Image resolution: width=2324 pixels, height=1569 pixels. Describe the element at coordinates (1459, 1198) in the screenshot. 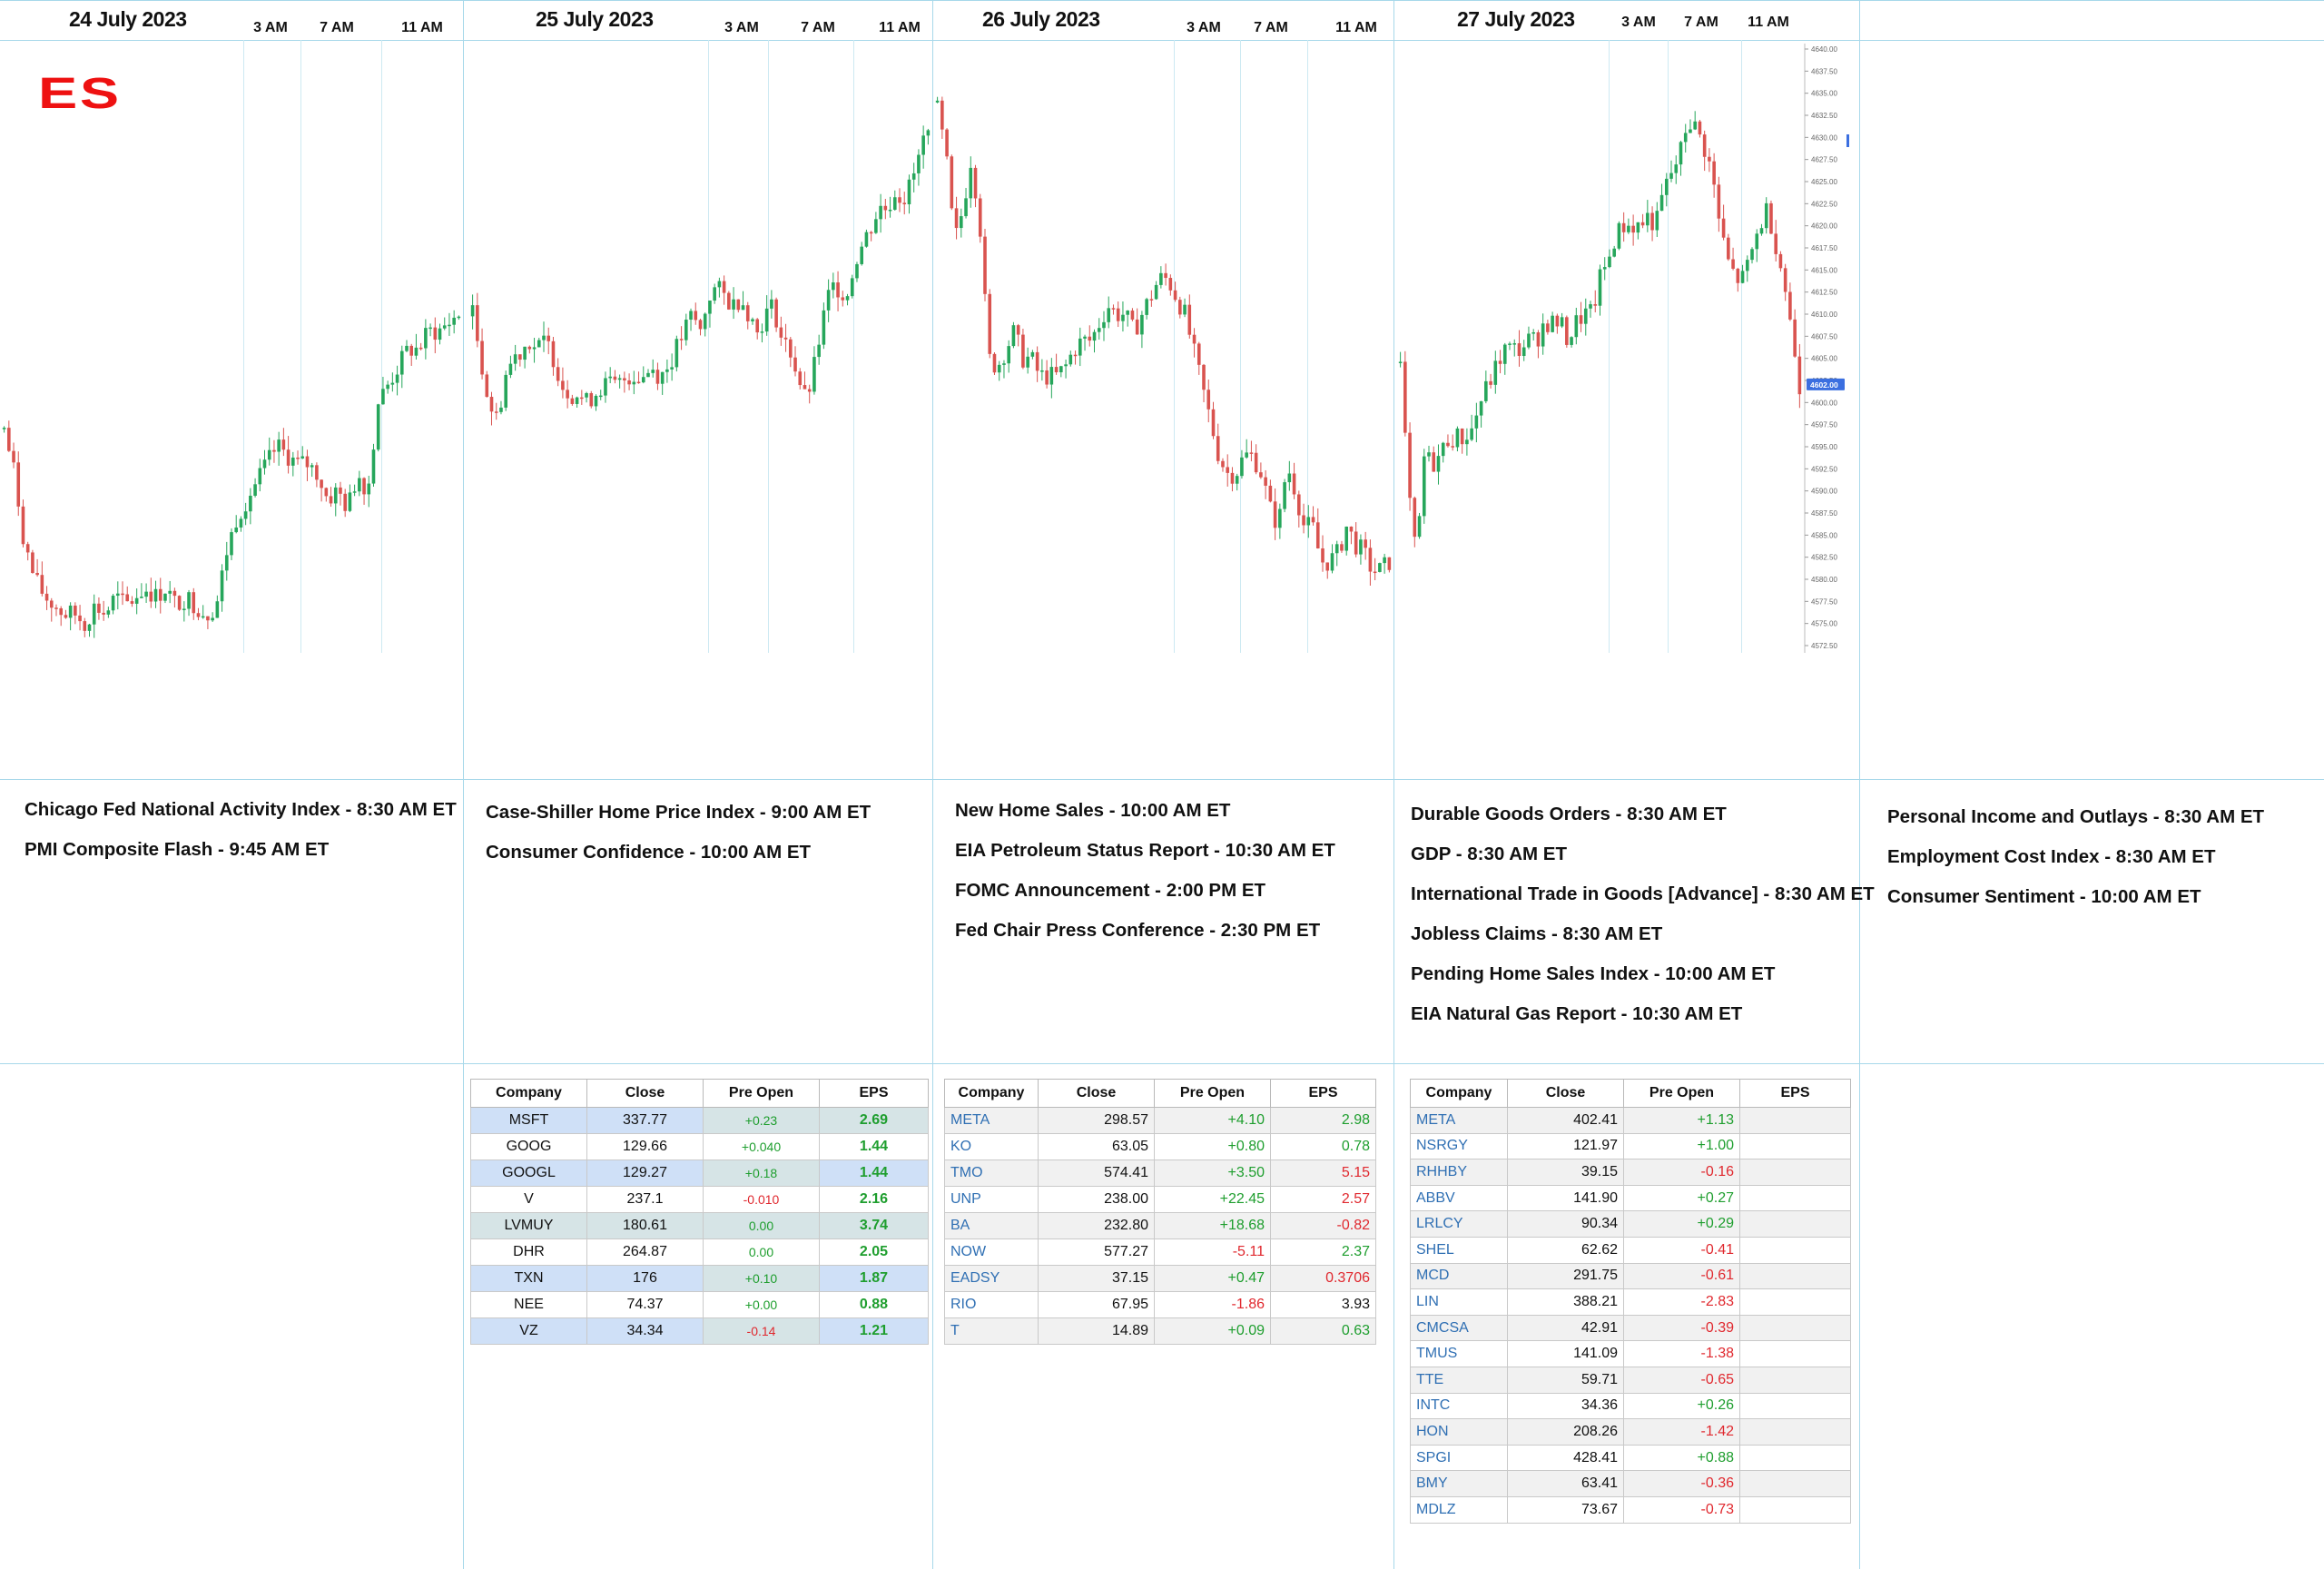

I see `company-cell: ABBV` at that location.